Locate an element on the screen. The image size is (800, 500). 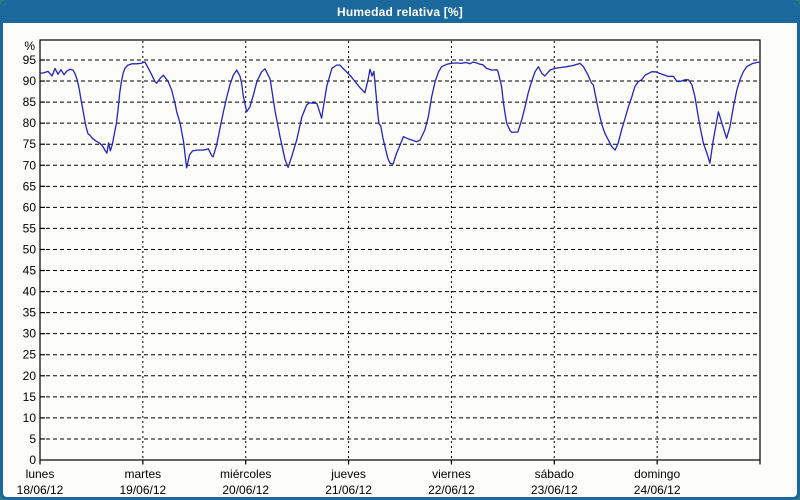
title-bar: Humedad relativa [%] is located at coordinates (400, 13).